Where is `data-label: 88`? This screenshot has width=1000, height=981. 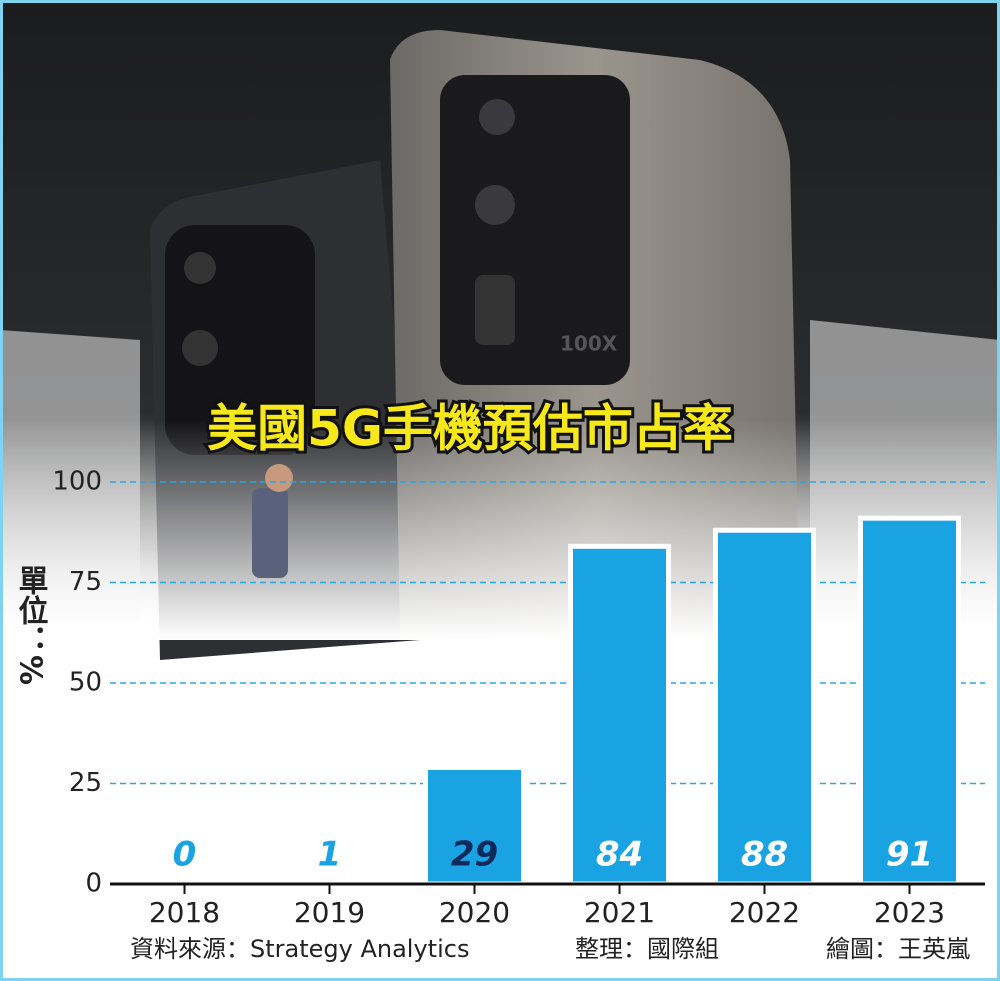
data-label: 88 is located at coordinates (764, 855).